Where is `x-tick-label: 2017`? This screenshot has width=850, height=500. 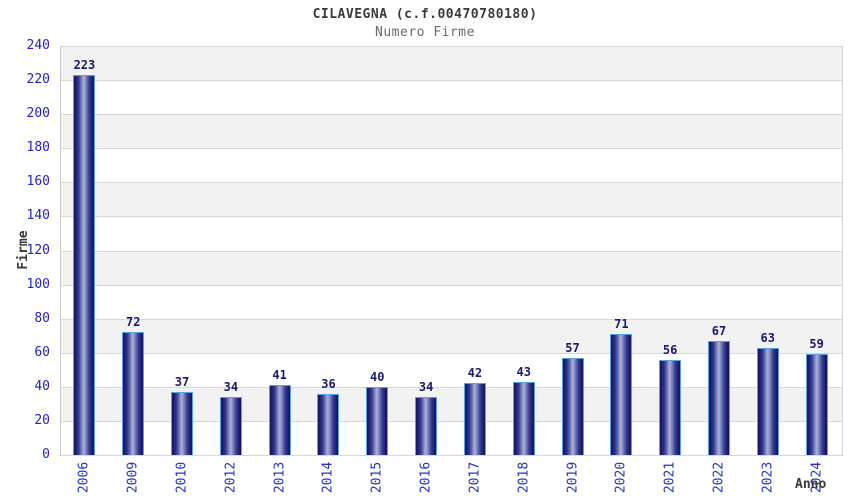
x-tick-label: 2017 is located at coordinates (475, 477).